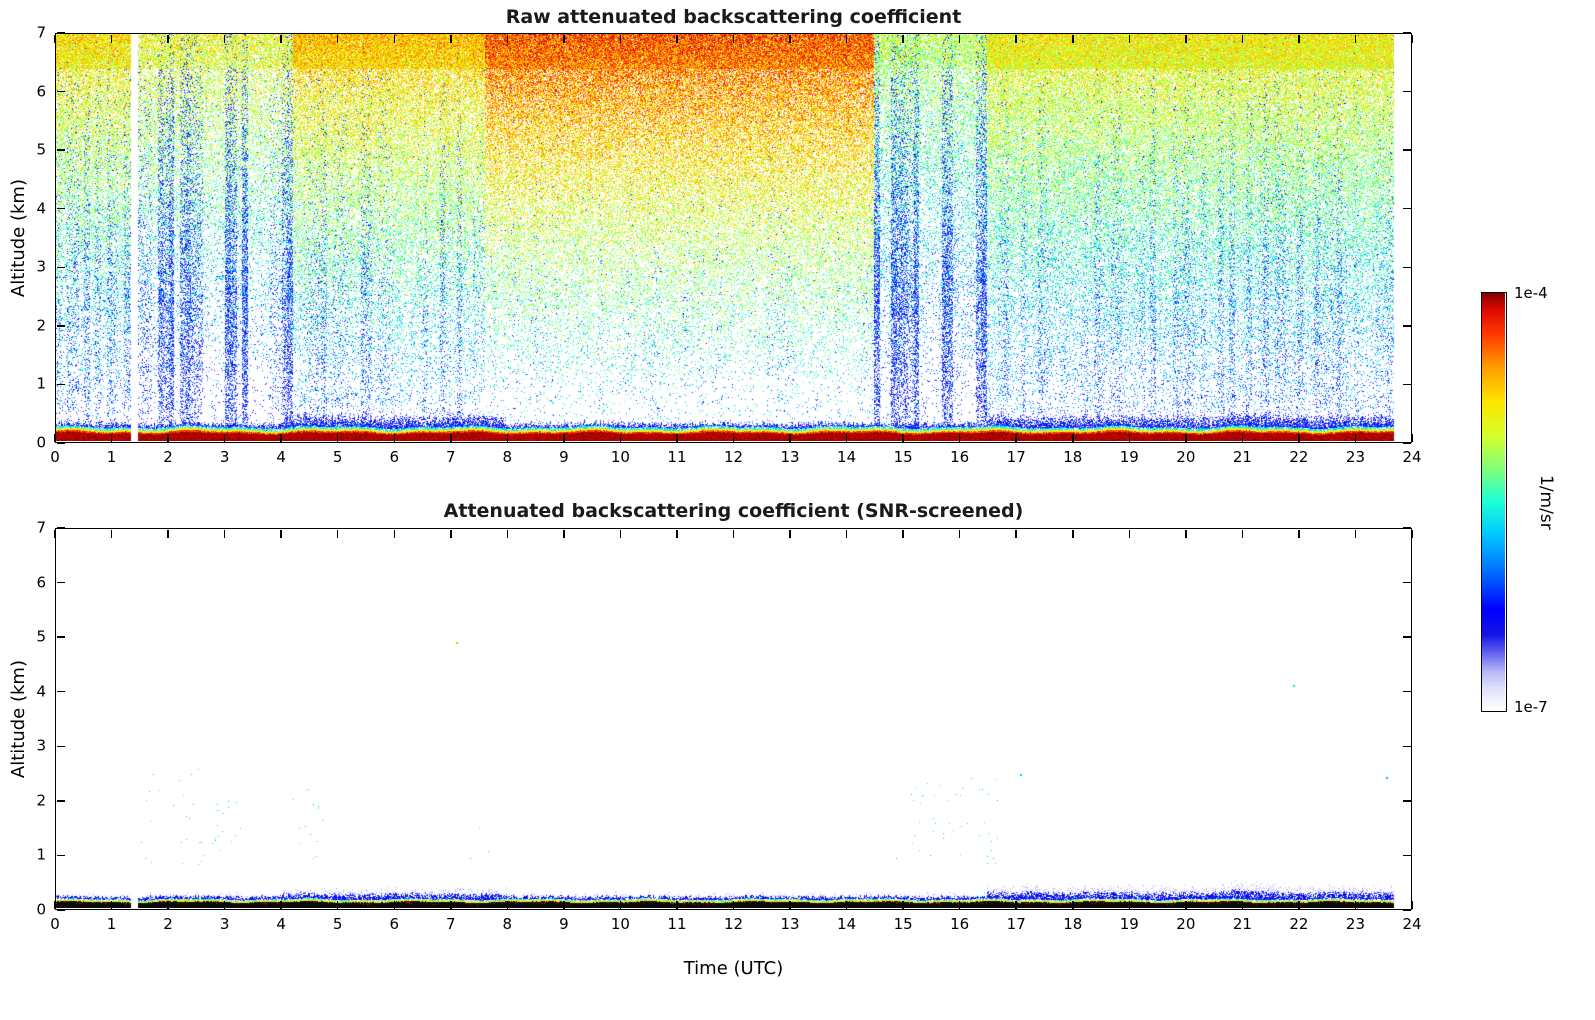  What do you see at coordinates (168, 924) in the screenshot?
I see `x-tick-label: 2` at bounding box center [168, 924].